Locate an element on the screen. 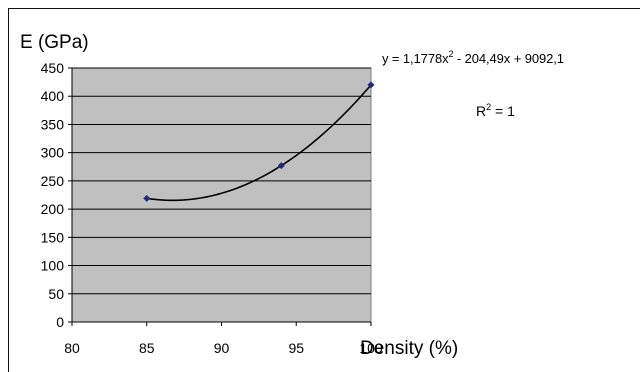 This screenshot has height=372, width=640. x-tick-label: 95 is located at coordinates (296, 348).